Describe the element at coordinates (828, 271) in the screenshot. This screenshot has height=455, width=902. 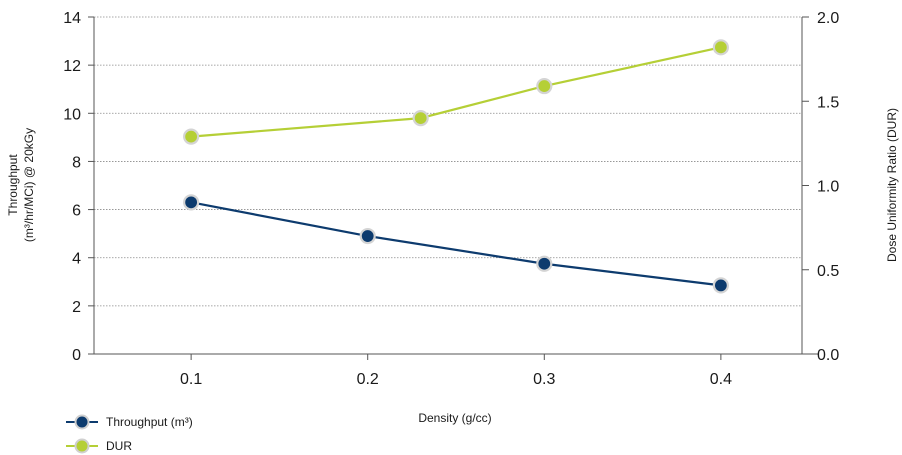
I see `y-right-tick-label: 0.5` at that location.